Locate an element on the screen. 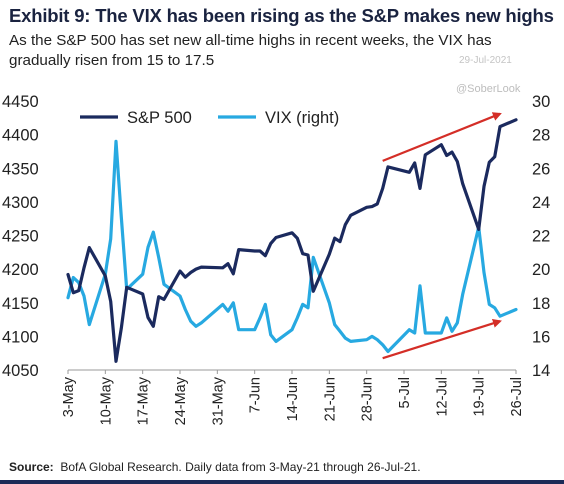 The width and height of the screenshot is (564, 484). x-tick-label: 14-Jun is located at coordinates (293, 399).